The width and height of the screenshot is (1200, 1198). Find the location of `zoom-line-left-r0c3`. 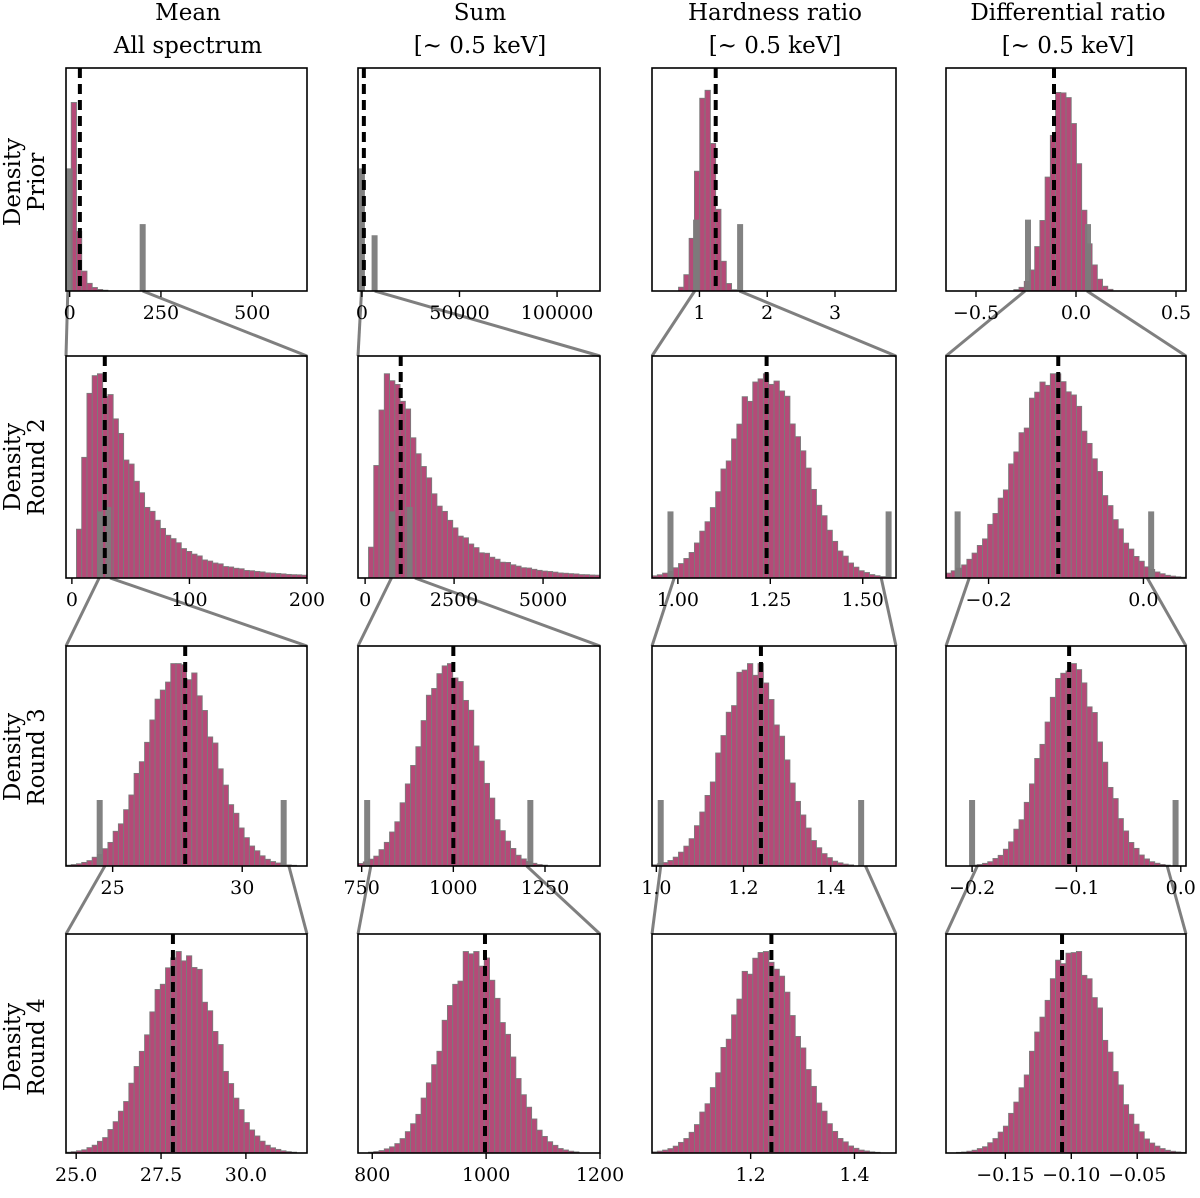

zoom-line-left-r0c3 is located at coordinates (985, 323).